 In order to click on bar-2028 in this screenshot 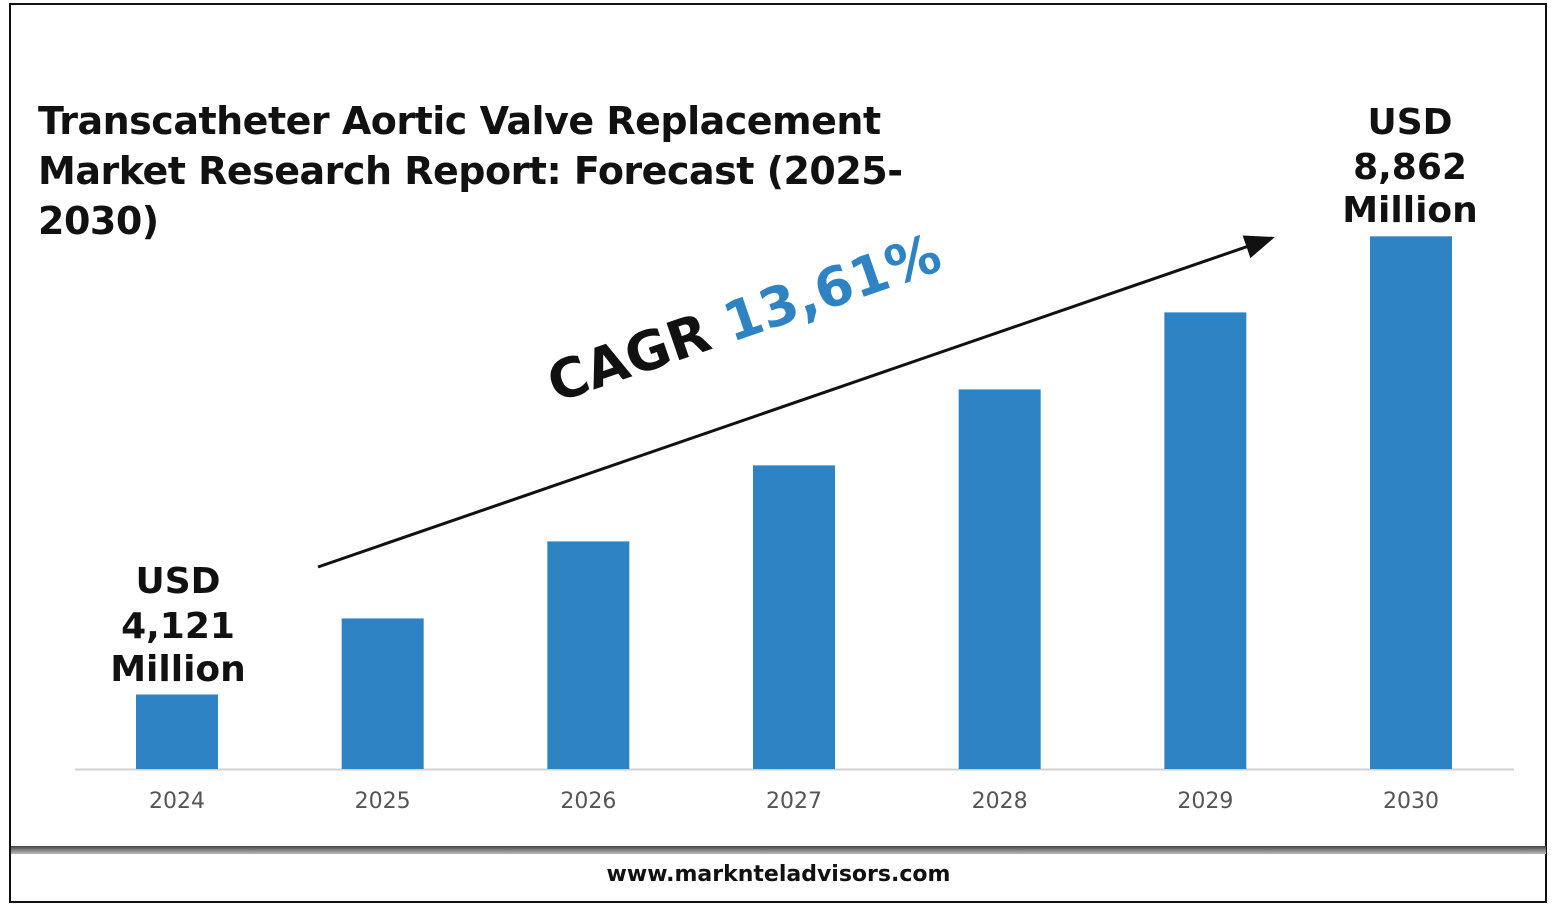, I will do `click(999, 579)`.